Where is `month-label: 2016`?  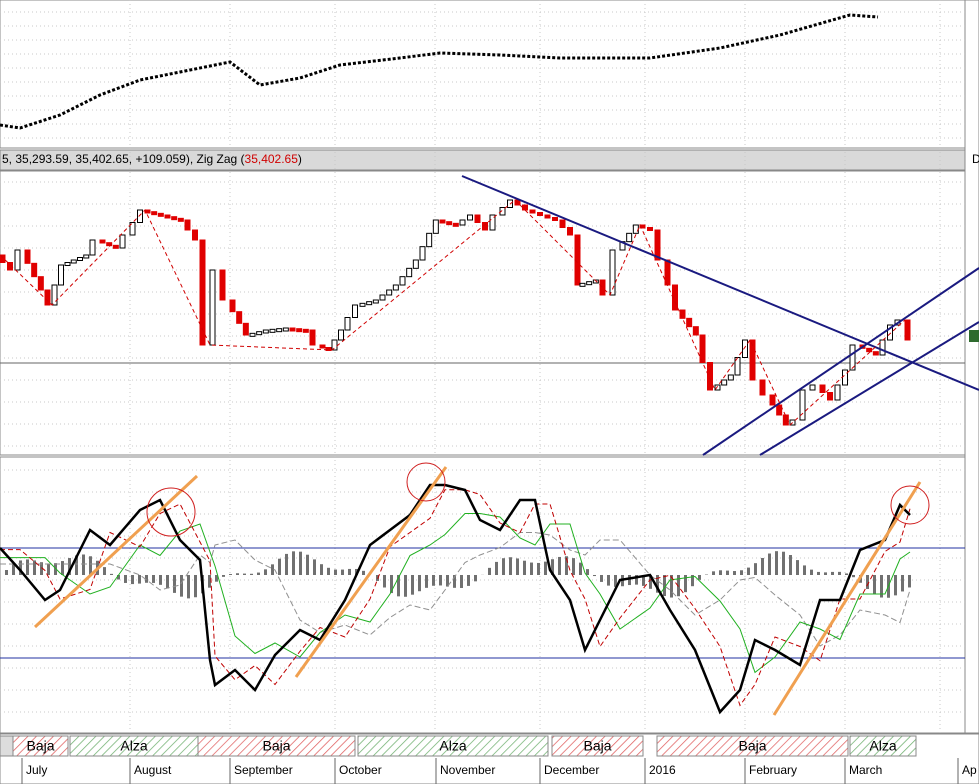
month-label: 2016 is located at coordinates (662, 770).